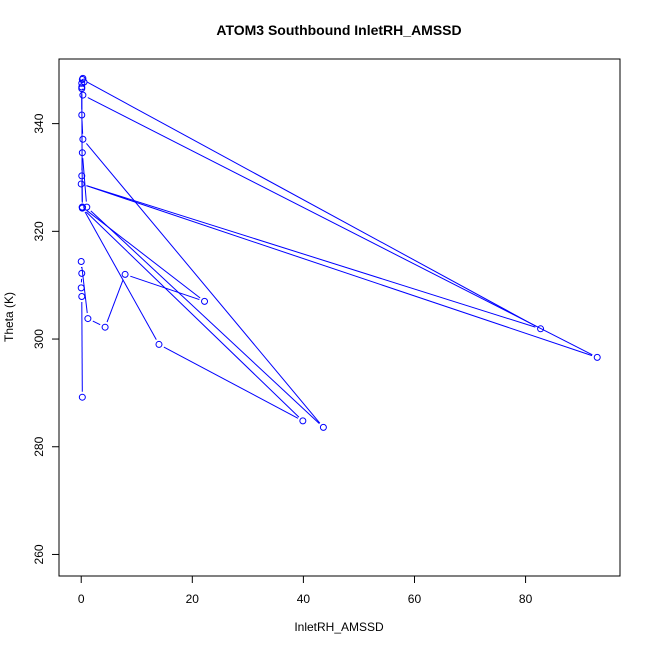 This screenshot has height=650, width=650. I want to click on y-axis-label: Theta (K), so click(9, 317).